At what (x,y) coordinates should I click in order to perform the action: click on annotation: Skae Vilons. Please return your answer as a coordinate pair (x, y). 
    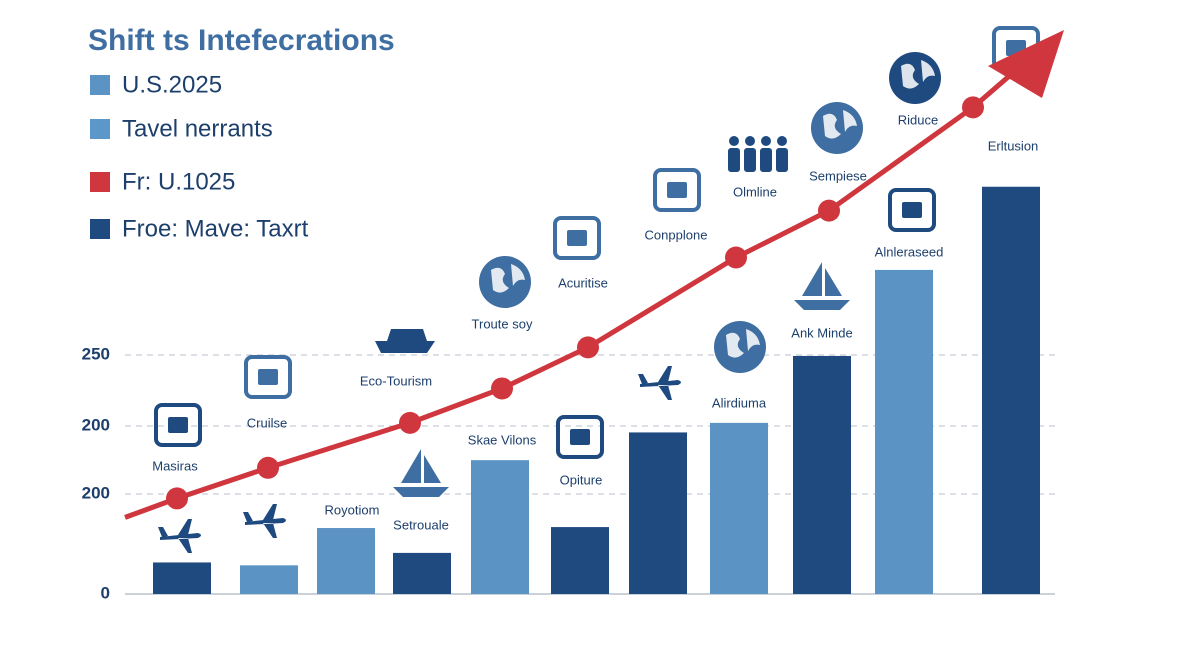
    Looking at the image, I should click on (502, 439).